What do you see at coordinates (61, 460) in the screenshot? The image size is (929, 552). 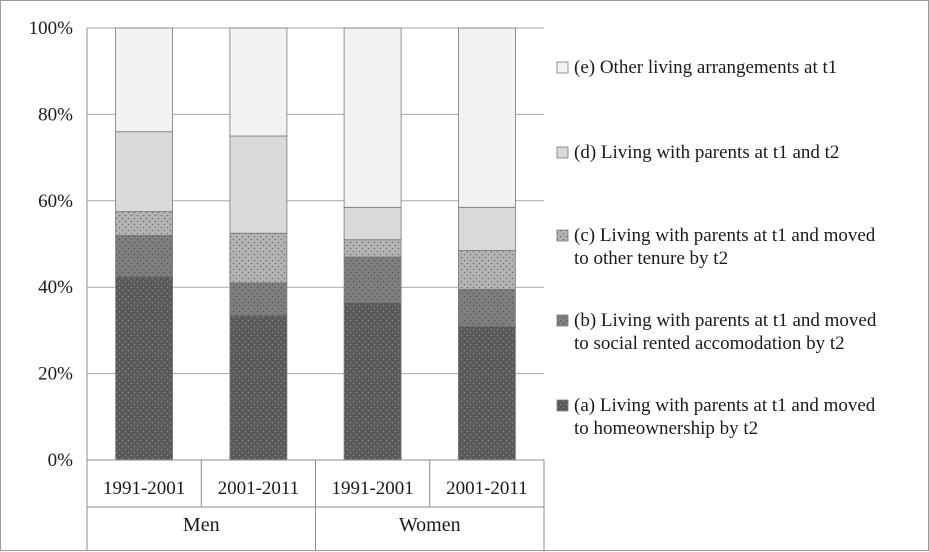 I see `y-tick-label: 0%` at bounding box center [61, 460].